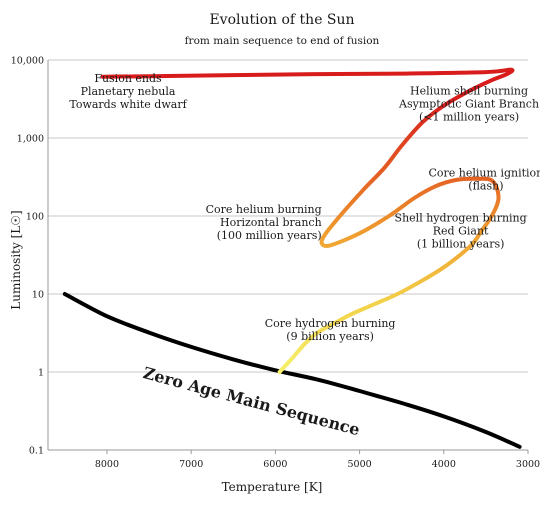 The width and height of the screenshot is (540, 507). I want to click on x-tick-label: 3000, so click(528, 464).